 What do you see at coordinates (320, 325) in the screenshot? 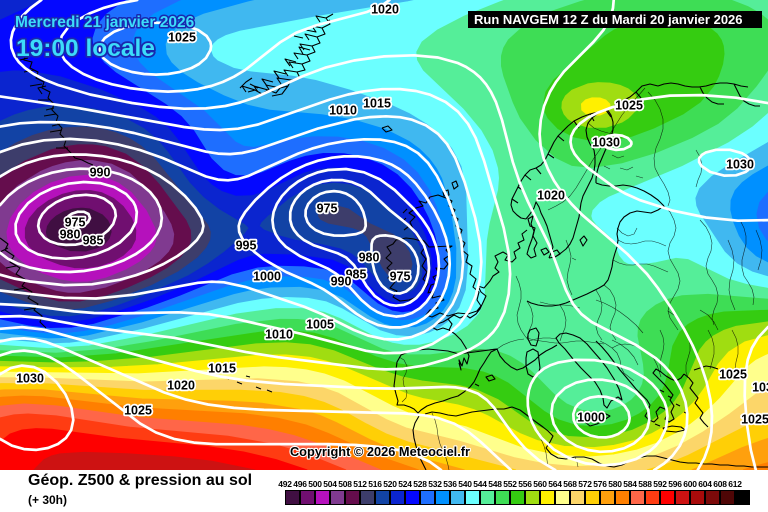
I see `svg-text: 1005` at bounding box center [320, 325].